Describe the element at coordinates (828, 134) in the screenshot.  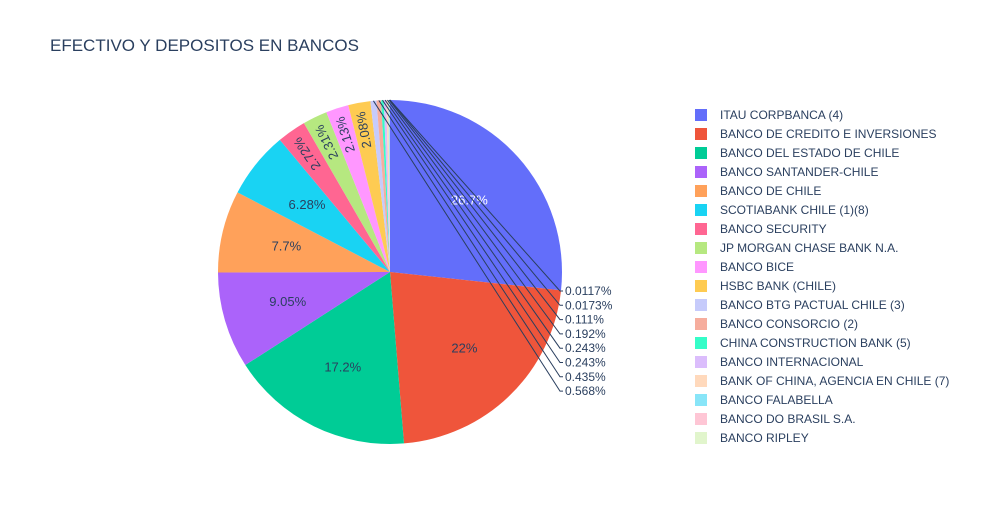
I see `legend-label: BANCO DE CREDITO E INVERSIONES` at that location.